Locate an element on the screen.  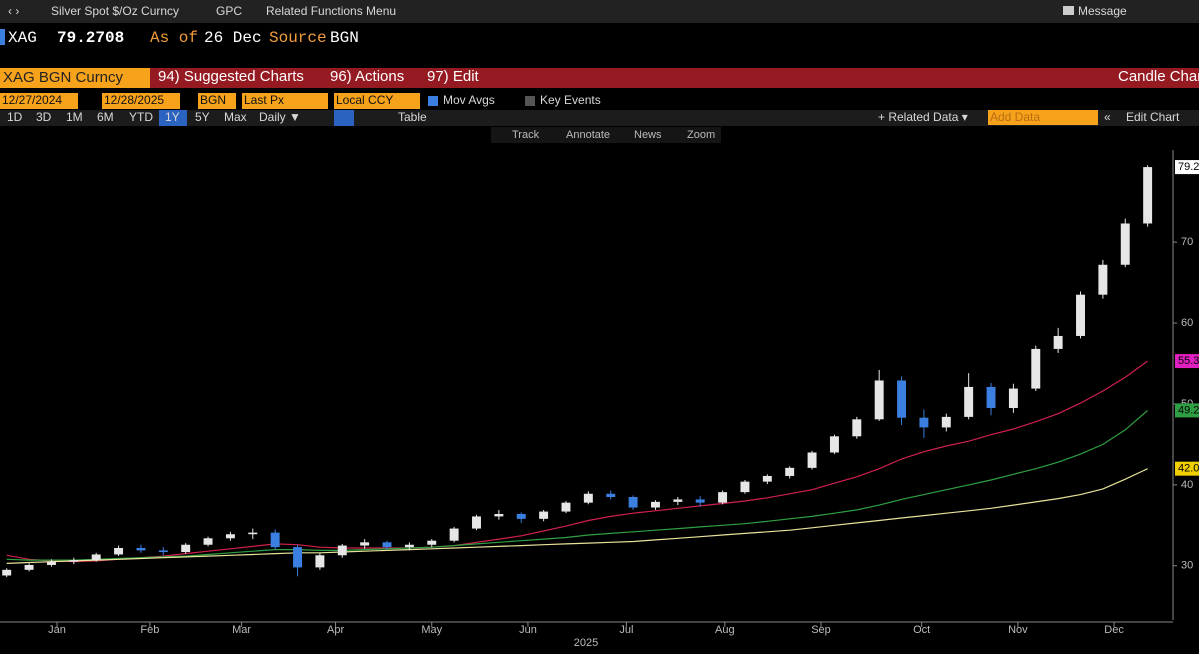
tool: News is located at coordinates (648, 135).